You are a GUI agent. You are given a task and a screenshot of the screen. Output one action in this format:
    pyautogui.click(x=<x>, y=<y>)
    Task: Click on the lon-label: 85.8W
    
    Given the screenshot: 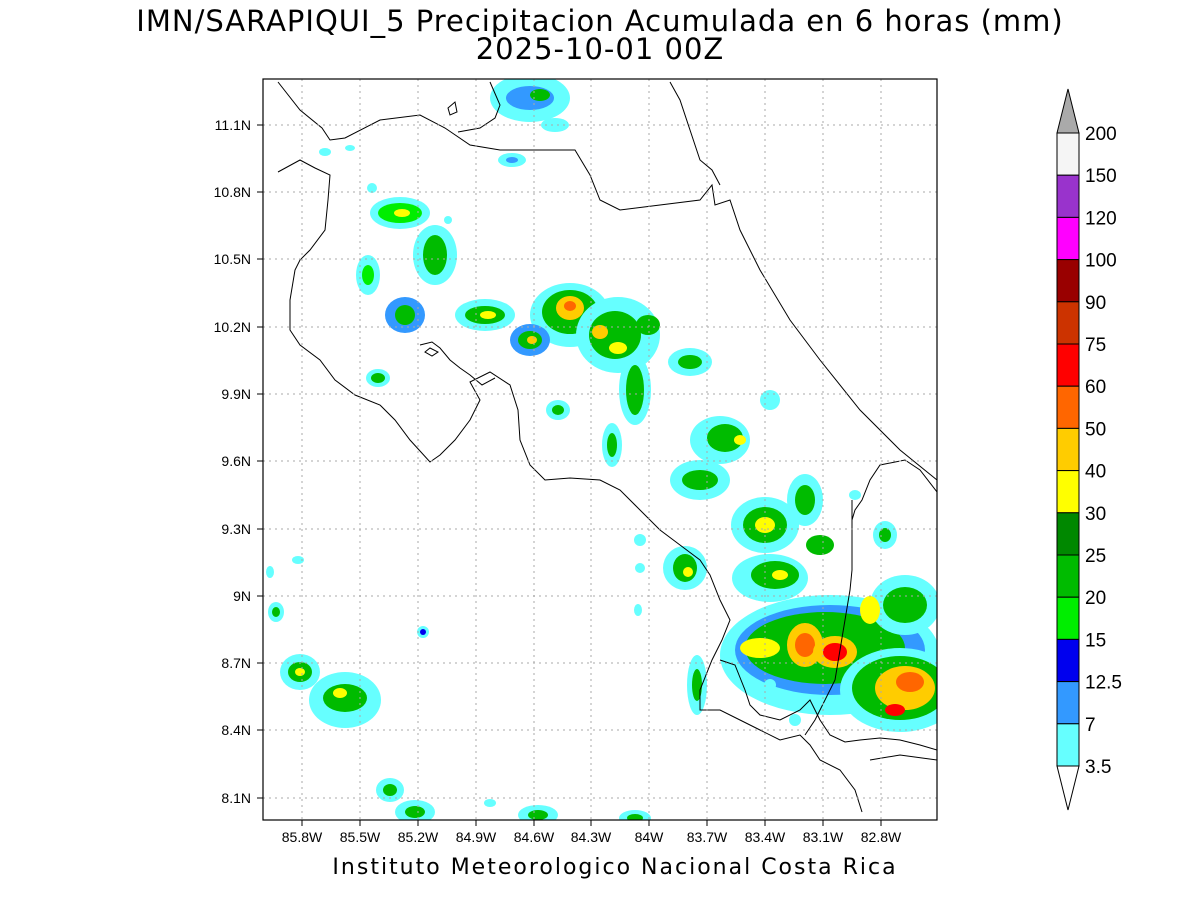 What is the action you would take?
    pyautogui.click(x=302, y=837)
    